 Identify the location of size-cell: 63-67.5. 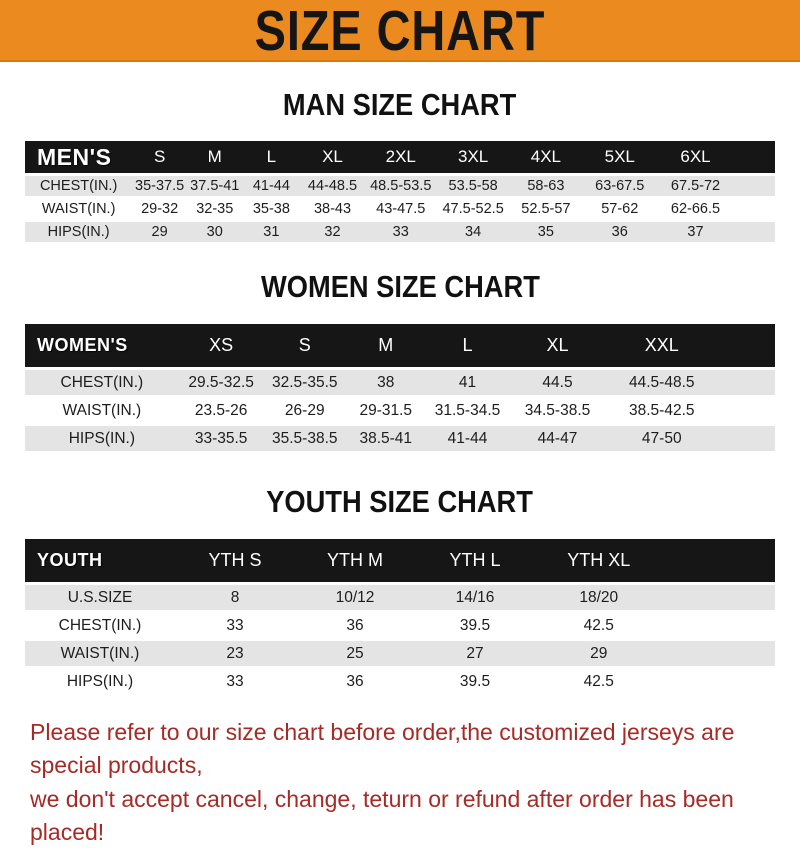
(620, 186).